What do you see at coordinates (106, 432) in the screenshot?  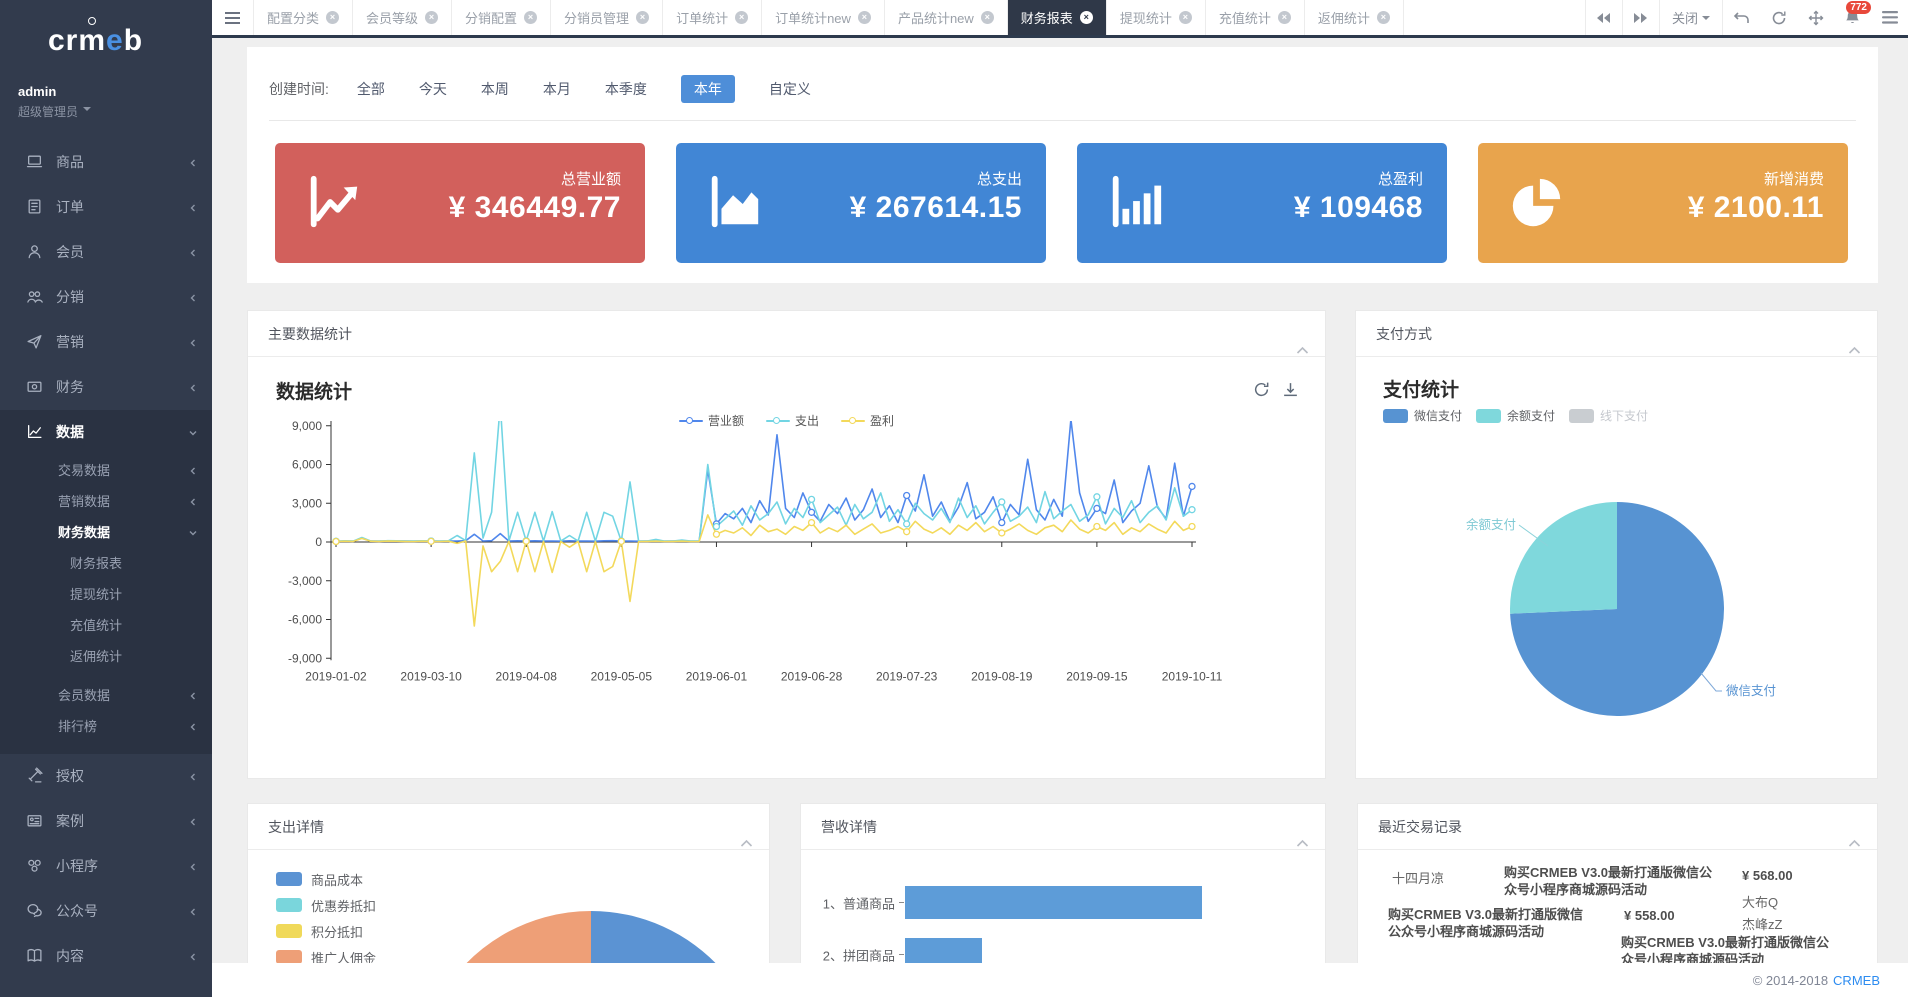 I see `sidebar-item-数据: 数据` at bounding box center [106, 432].